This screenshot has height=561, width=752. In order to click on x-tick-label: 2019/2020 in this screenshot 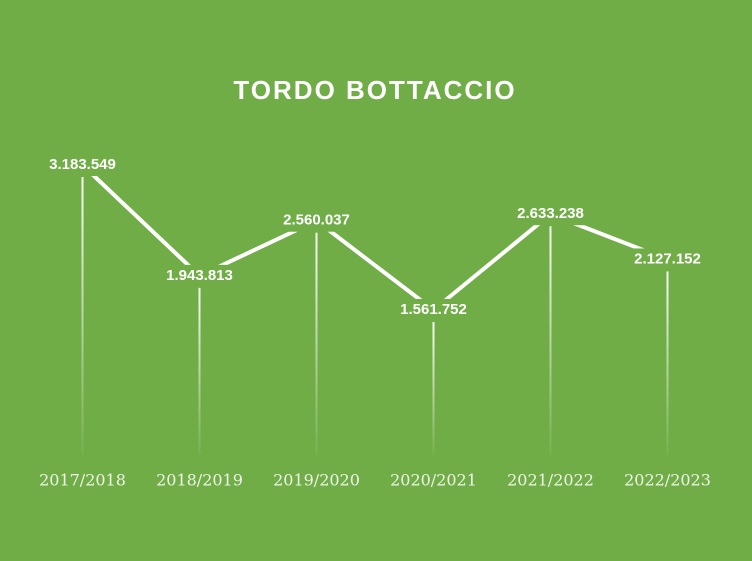, I will do `click(316, 480)`.